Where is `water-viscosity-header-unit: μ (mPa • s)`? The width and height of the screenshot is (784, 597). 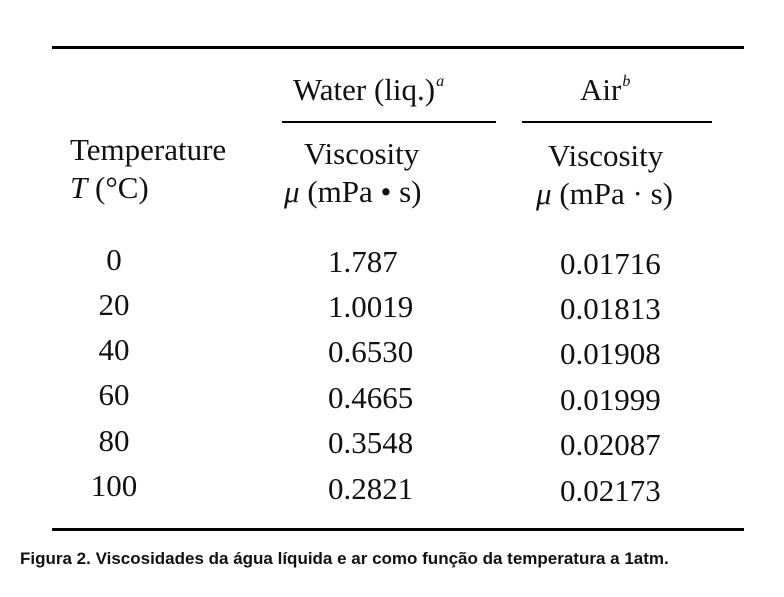 water-viscosity-header-unit: μ (mPa • s) is located at coordinates (353, 192).